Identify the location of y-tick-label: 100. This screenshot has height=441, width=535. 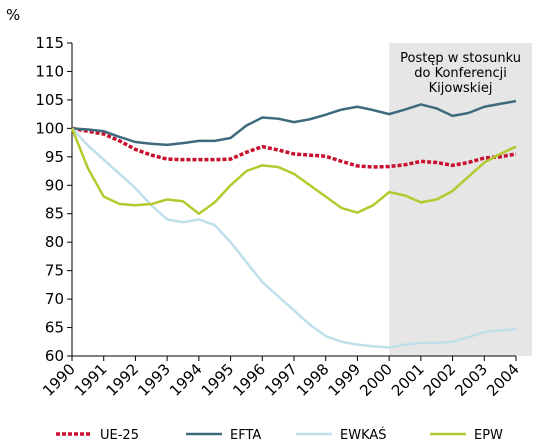
(49, 128).